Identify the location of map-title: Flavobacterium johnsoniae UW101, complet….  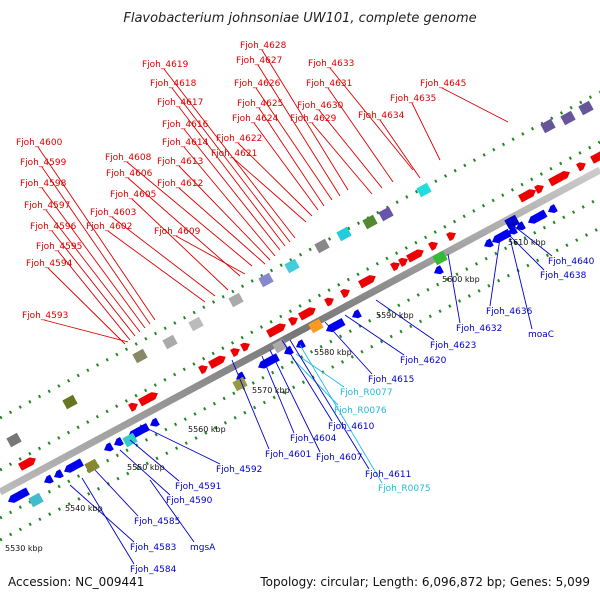
(299, 18).